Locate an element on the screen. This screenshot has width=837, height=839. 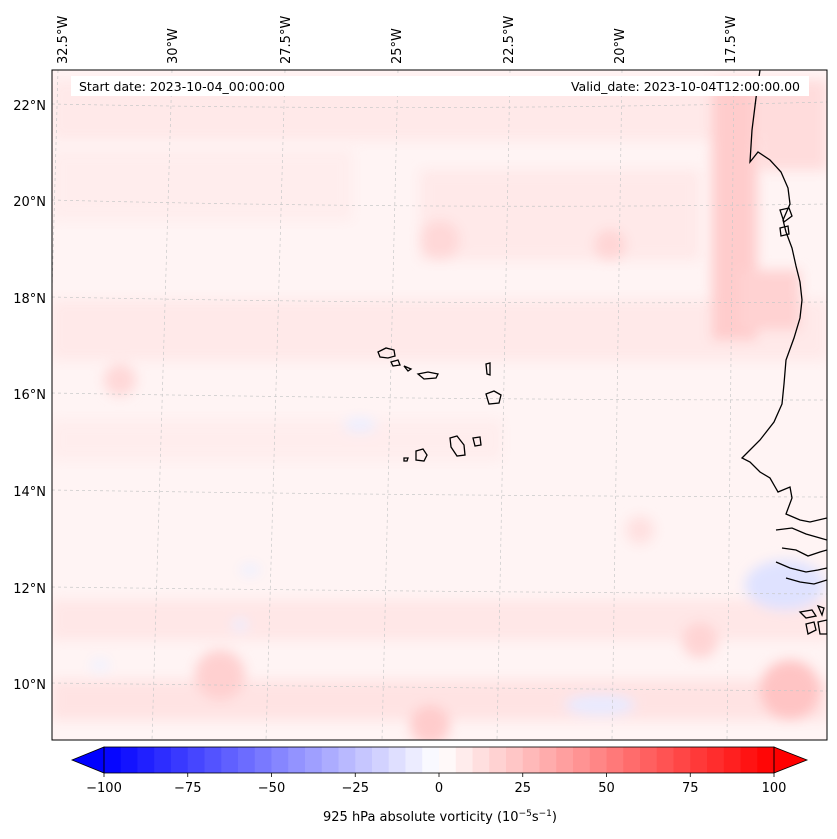
cape-verde-islands is located at coordinates (439, 404).